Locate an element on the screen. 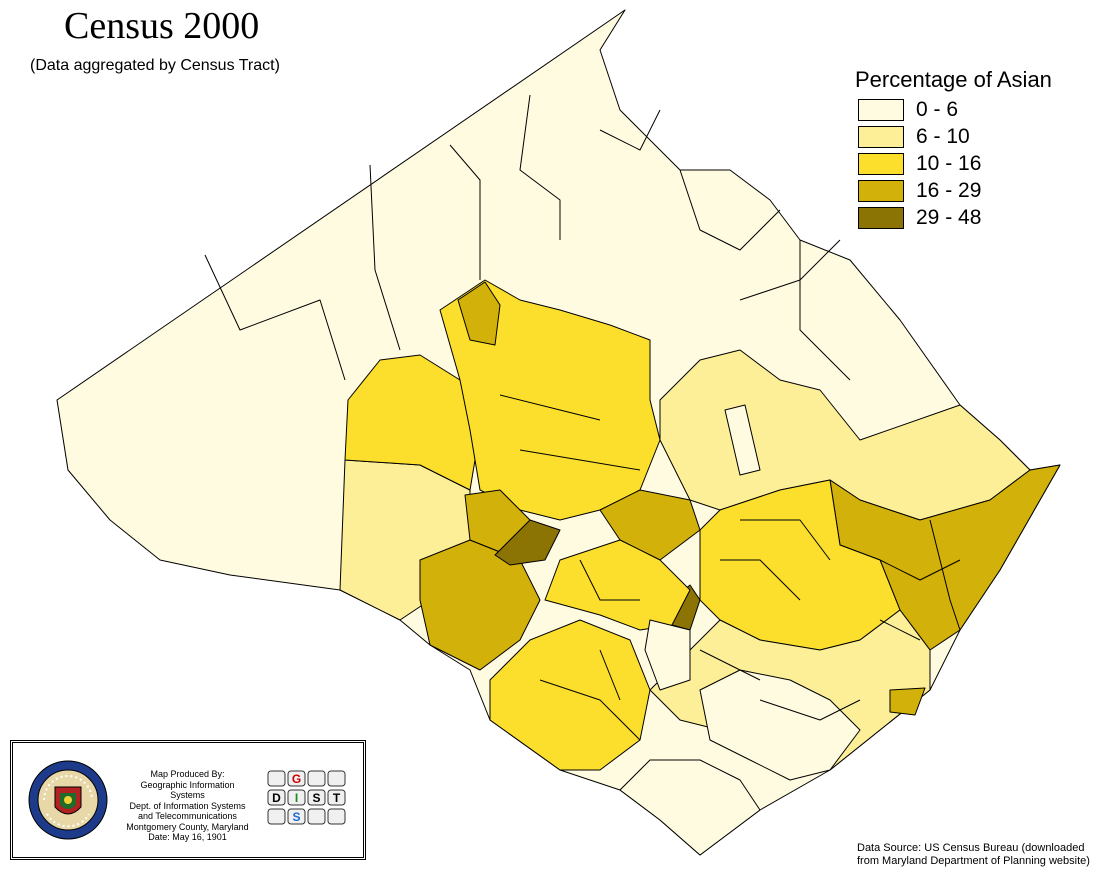  gis-logo-icon: G D I S T S is located at coordinates (306, 797).